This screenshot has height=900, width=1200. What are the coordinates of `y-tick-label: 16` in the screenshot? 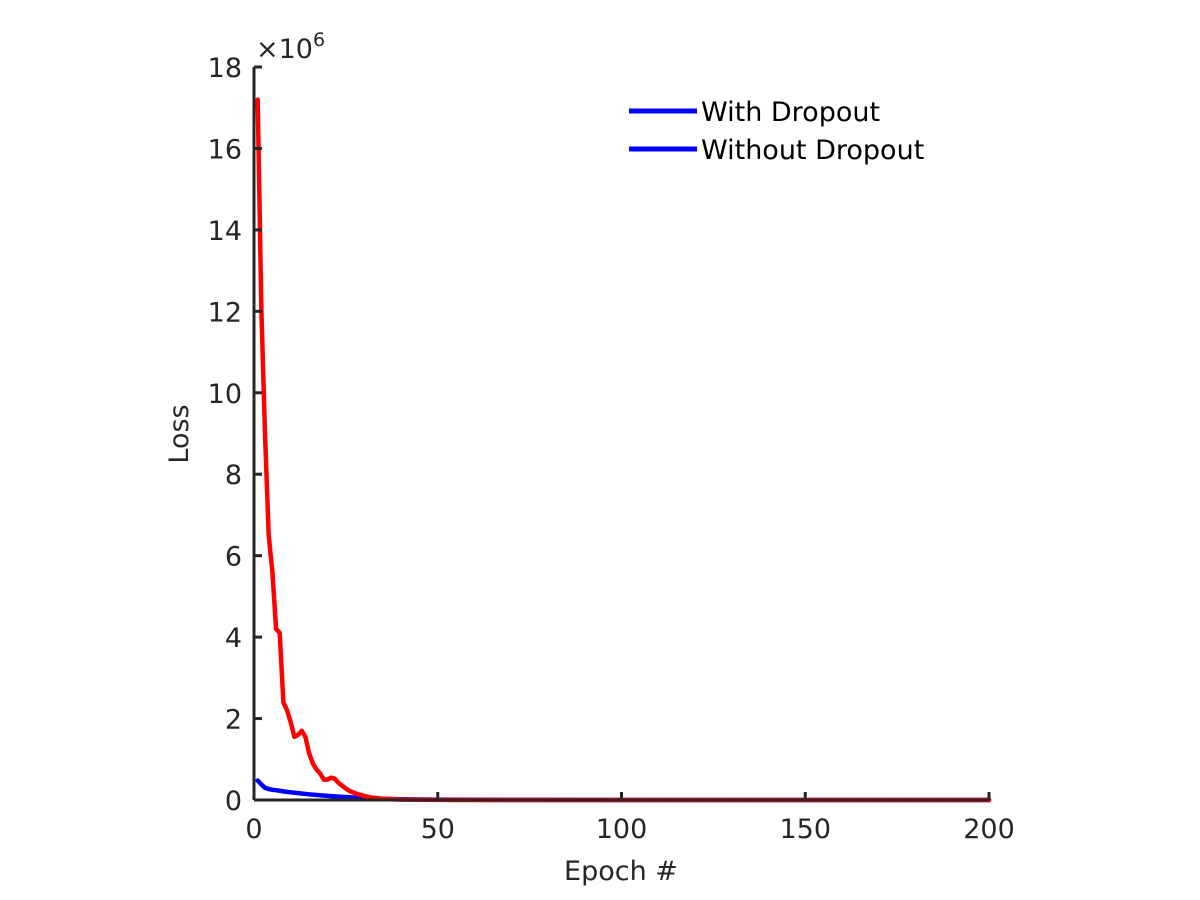 It's located at (225, 149).